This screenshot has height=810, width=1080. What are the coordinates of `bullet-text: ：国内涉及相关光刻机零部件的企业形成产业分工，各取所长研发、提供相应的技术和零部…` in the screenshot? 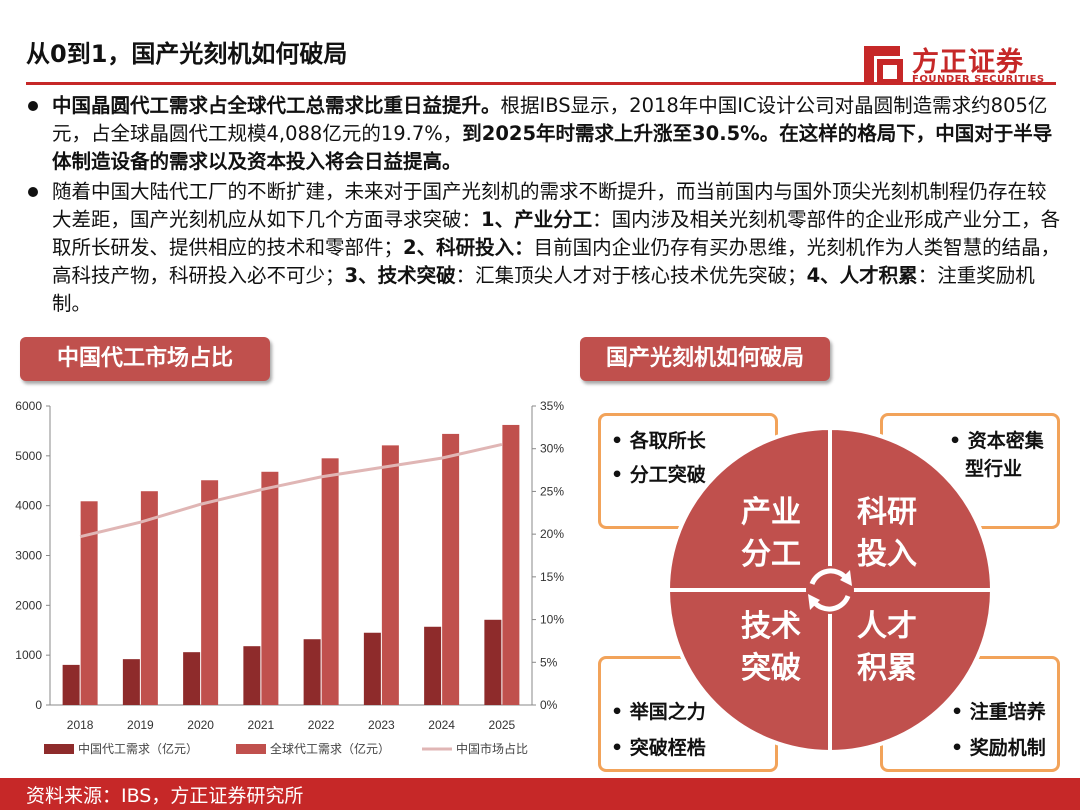 It's located at (556, 233).